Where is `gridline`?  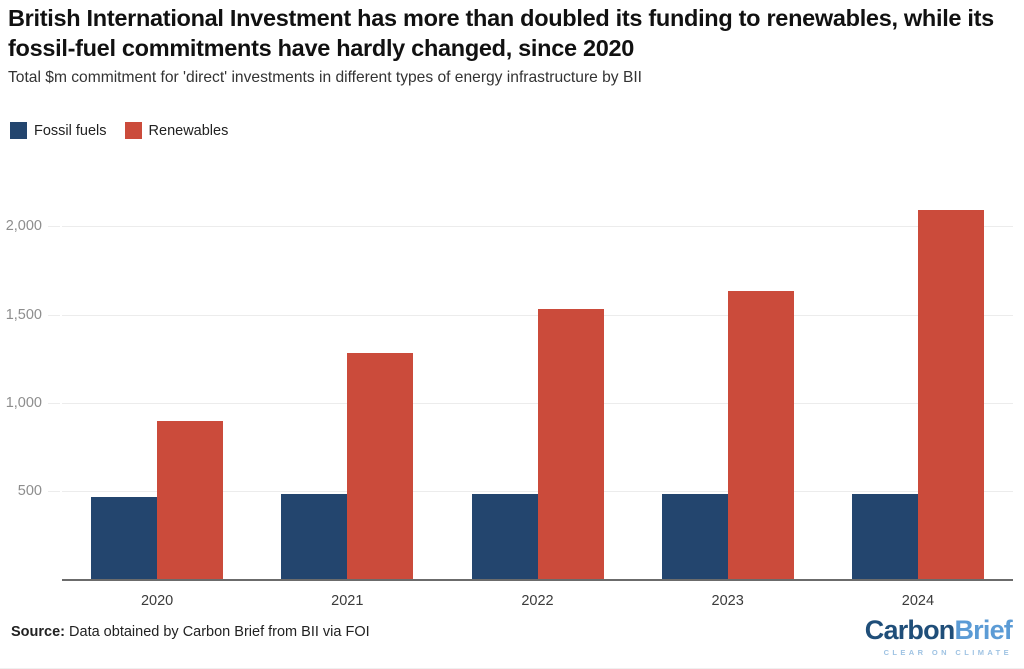 gridline is located at coordinates (537, 227).